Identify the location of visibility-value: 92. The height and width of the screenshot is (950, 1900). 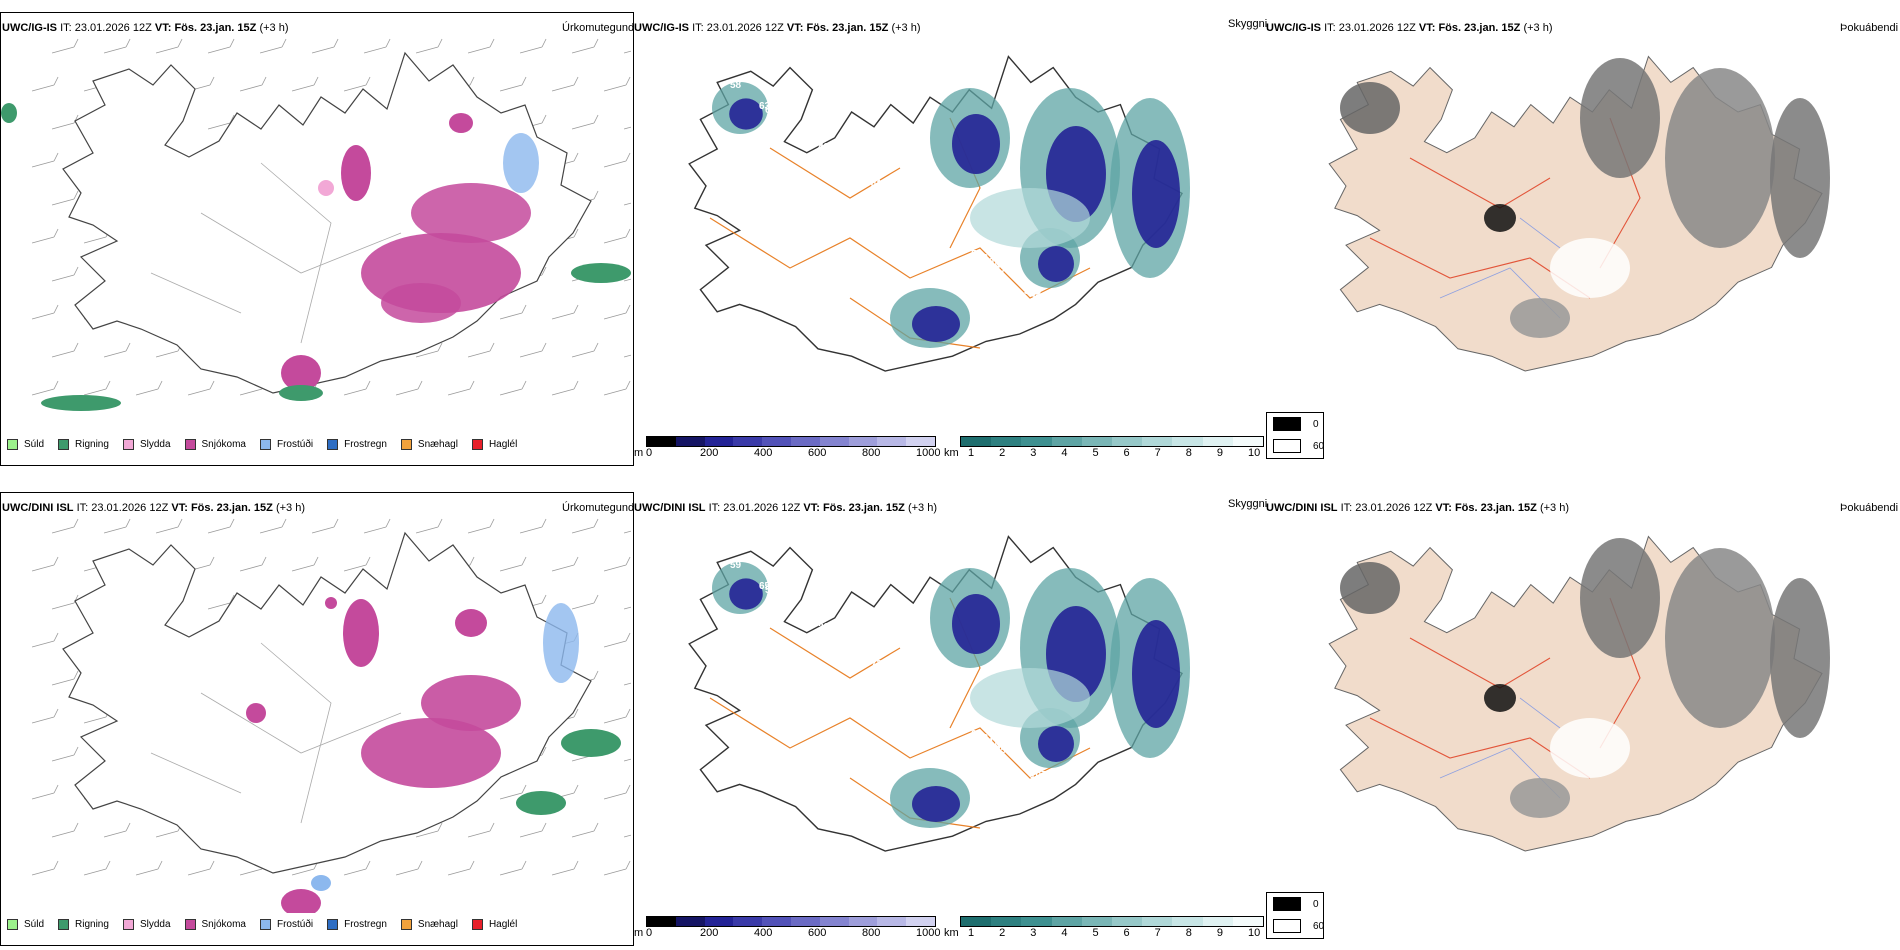
(836, 635).